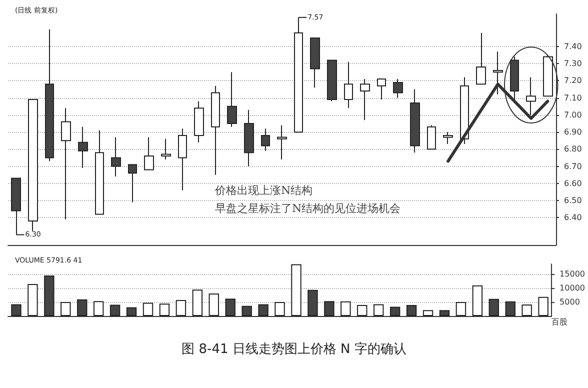  Describe the element at coordinates (560, 322) in the screenshot. I see `y-axis-title: 百股` at that location.